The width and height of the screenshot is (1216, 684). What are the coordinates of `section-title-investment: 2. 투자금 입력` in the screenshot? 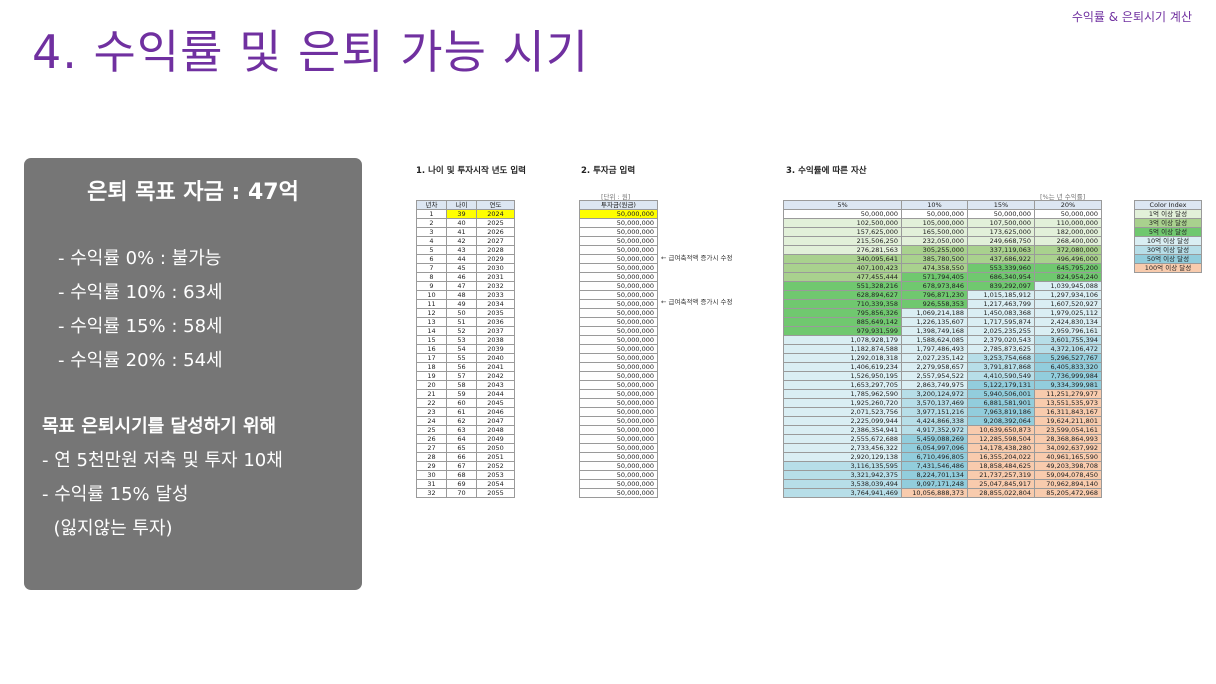 It's located at (608, 171).